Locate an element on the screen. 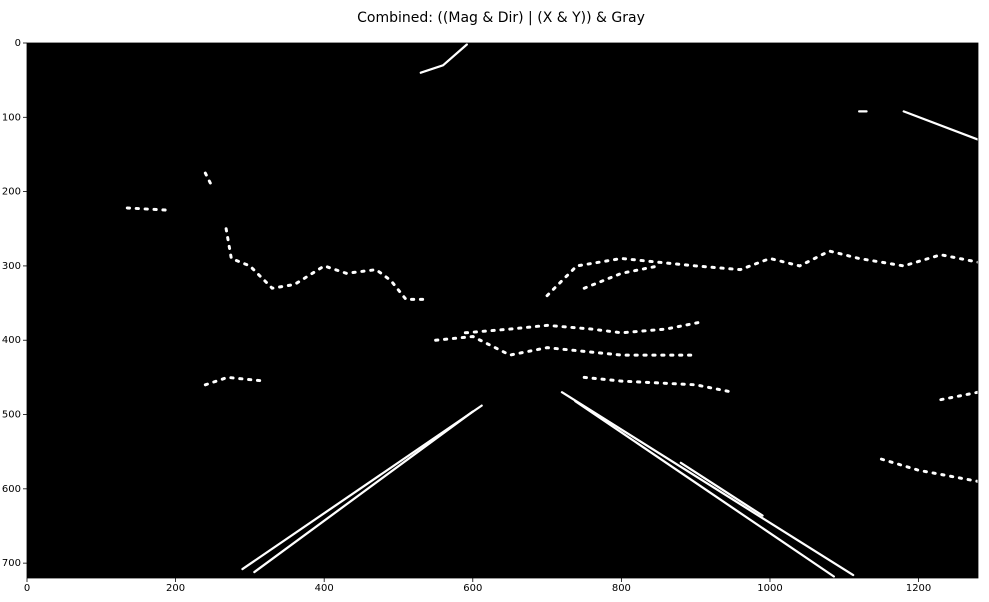 The width and height of the screenshot is (989, 602). y-tick-label: 0 is located at coordinates (18, 43).